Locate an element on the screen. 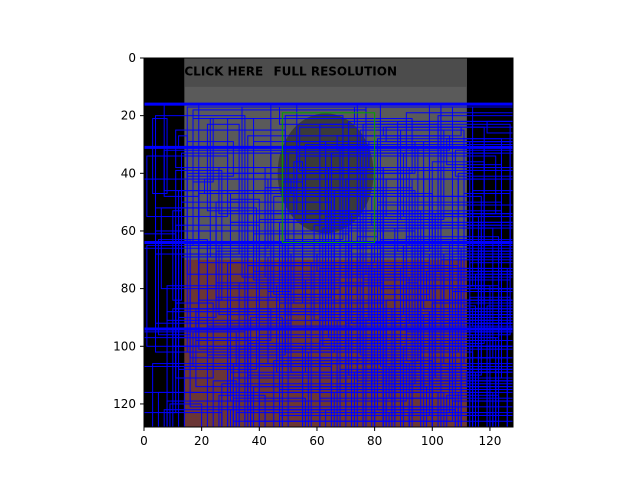 The height and width of the screenshot is (484, 640). image-banner-strip is located at coordinates (325, 72).